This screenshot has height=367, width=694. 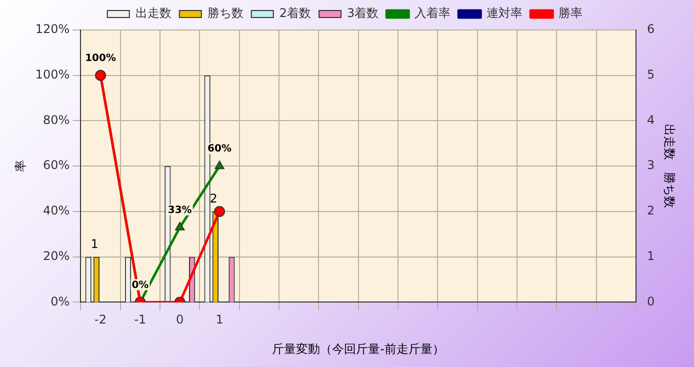 I want to click on data-label: 2, so click(x=214, y=199).